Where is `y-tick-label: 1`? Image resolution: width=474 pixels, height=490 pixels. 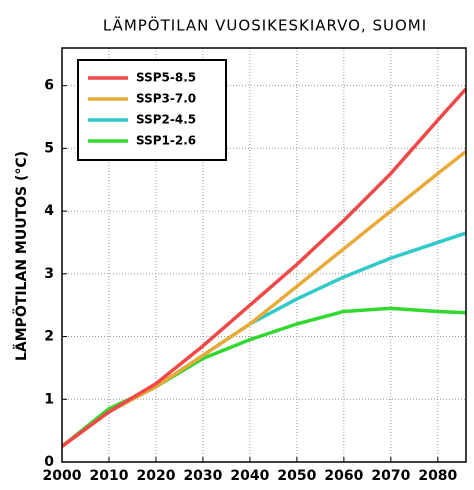 y-tick-label: 1 is located at coordinates (49, 399).